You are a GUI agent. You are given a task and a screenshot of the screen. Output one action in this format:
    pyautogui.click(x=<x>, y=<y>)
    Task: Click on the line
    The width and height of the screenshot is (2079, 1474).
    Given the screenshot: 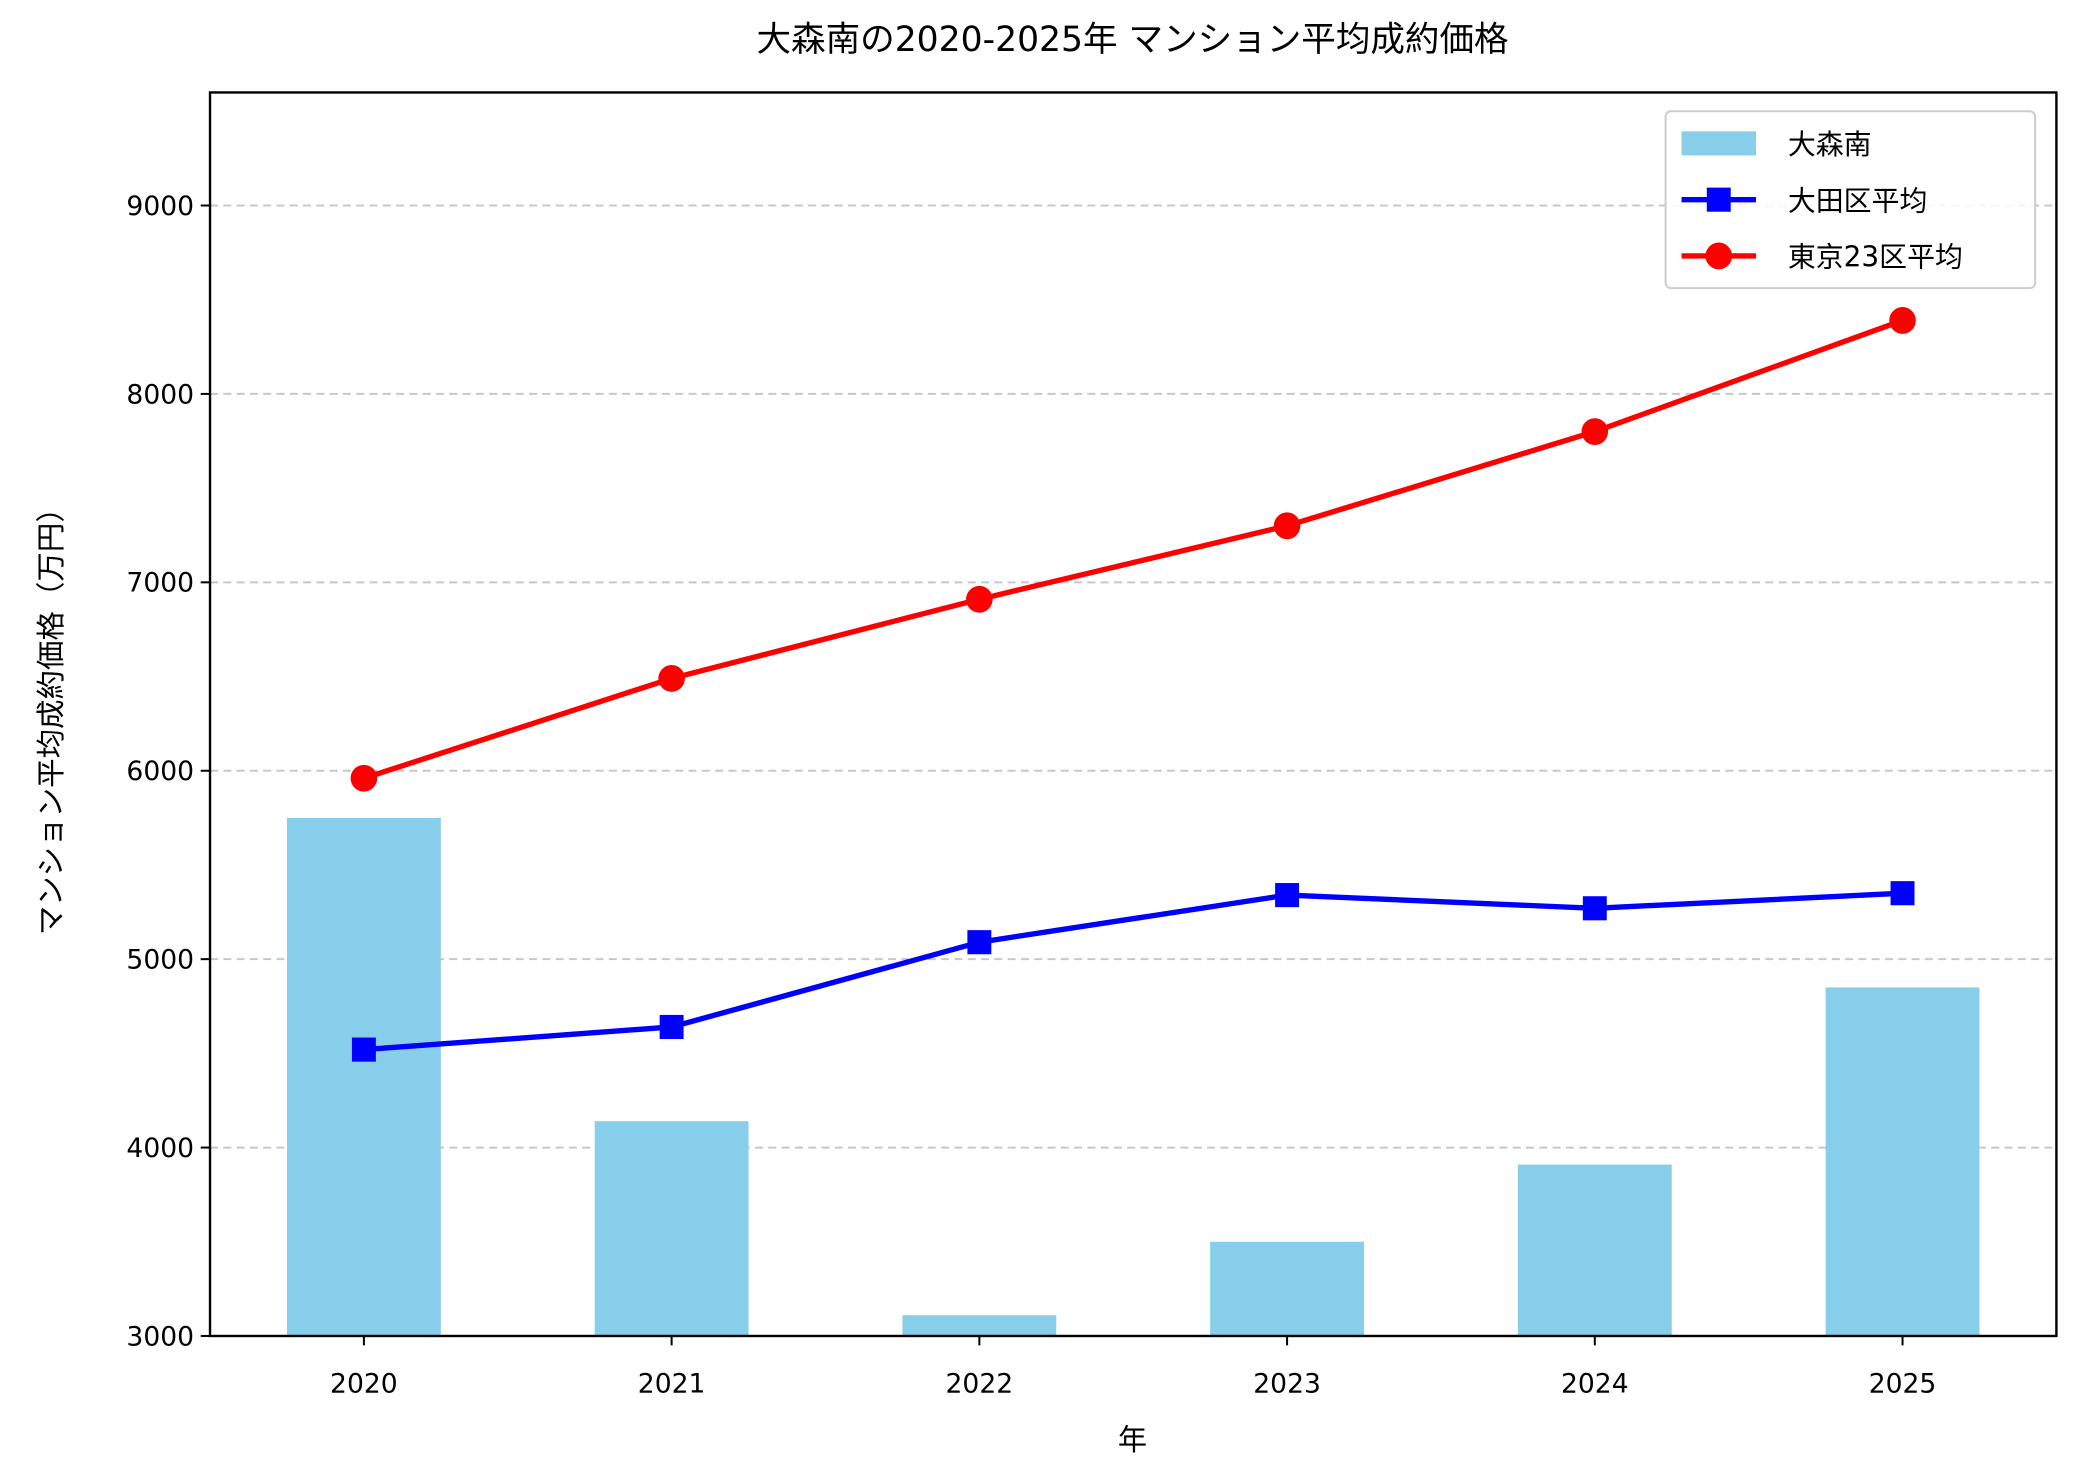 What is the action you would take?
    pyautogui.click(x=1133, y=971)
    